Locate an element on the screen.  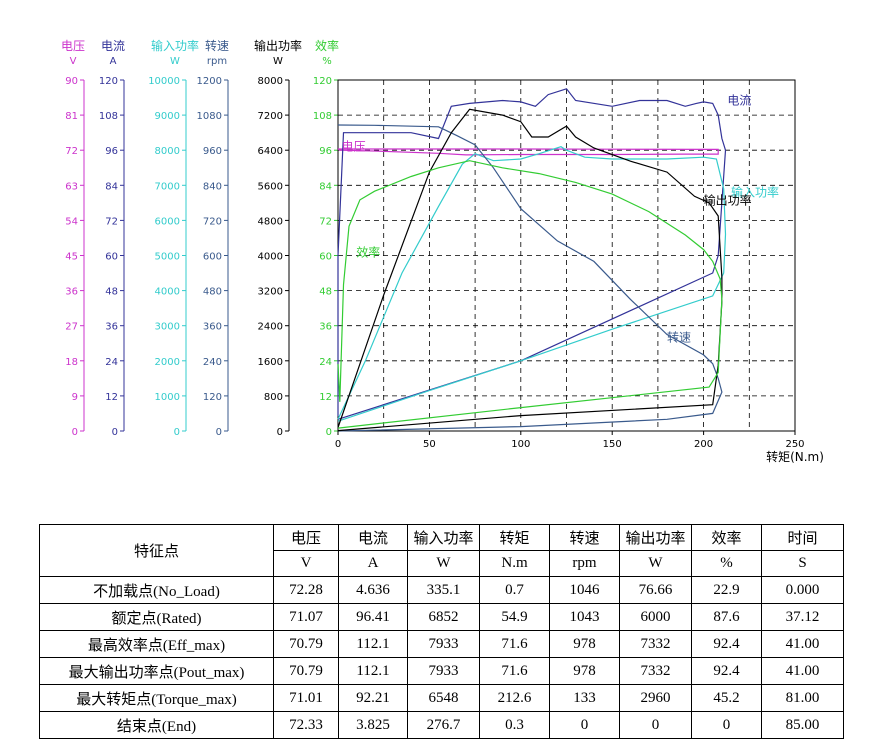
table-cell: 76.66 is located at coordinates (655, 590).